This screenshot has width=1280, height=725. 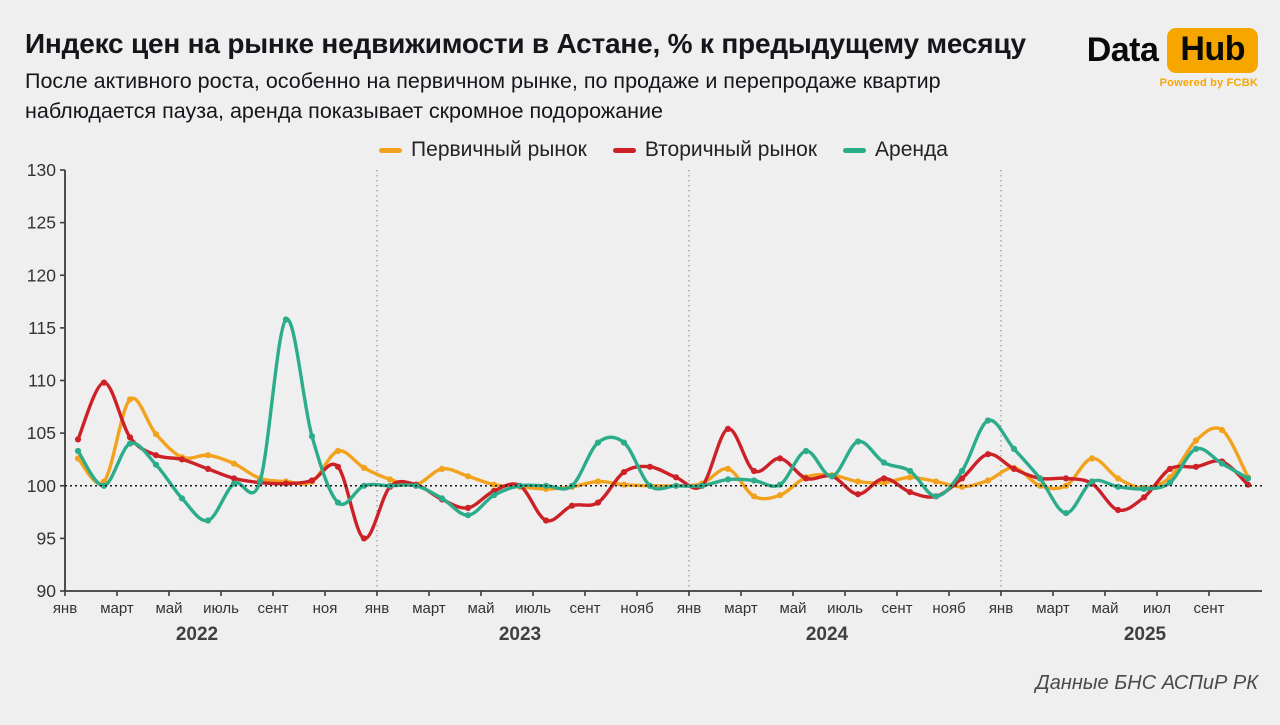 I want to click on svg-text: 2022, so click(x=197, y=634).